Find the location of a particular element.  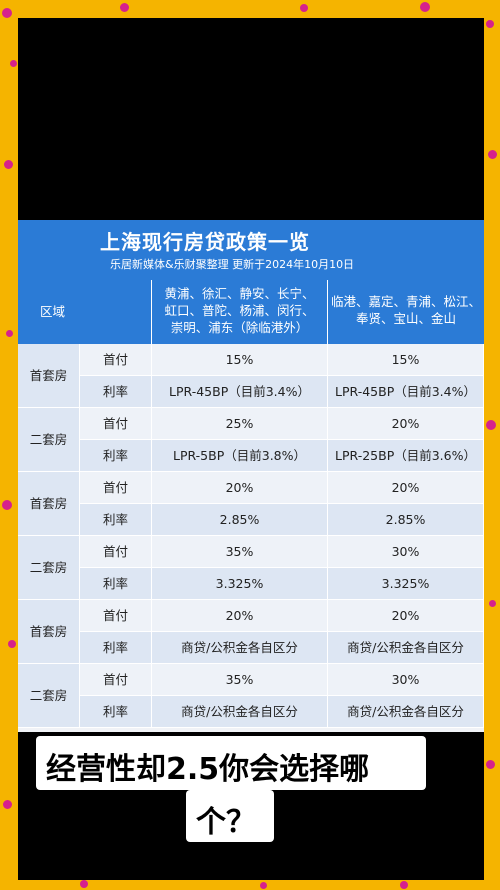

header-col-b: 临港、嘉定、青浦、松江、 奉贤、宝山、金山 is located at coordinates (406, 312).